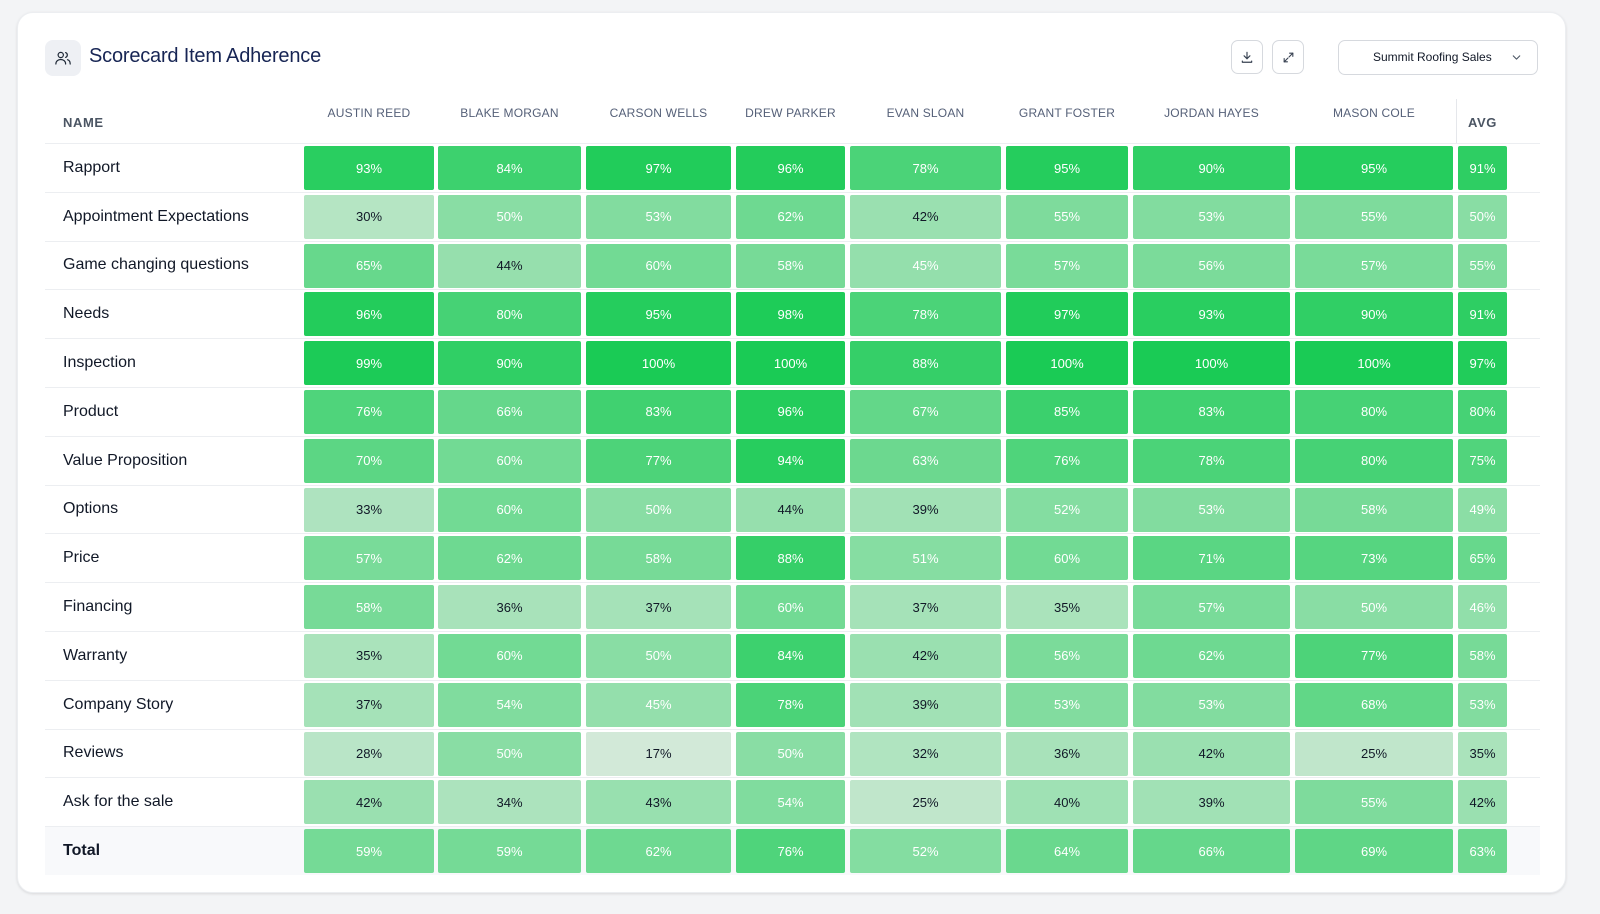  Describe the element at coordinates (1211, 314) in the screenshot. I see `score-cell: 93%` at that location.